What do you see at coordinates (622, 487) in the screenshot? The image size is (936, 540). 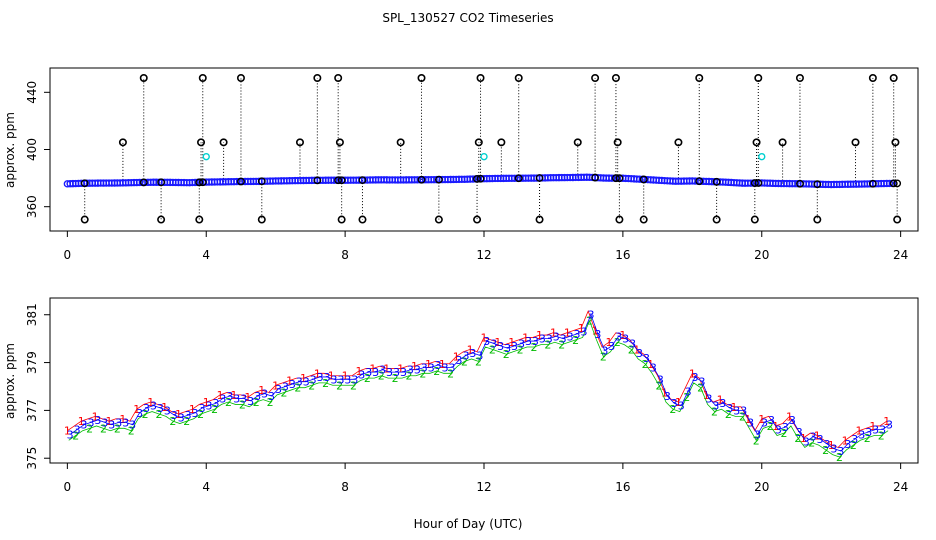 I see `bottom-x-tick-label: 16` at bounding box center [622, 487].